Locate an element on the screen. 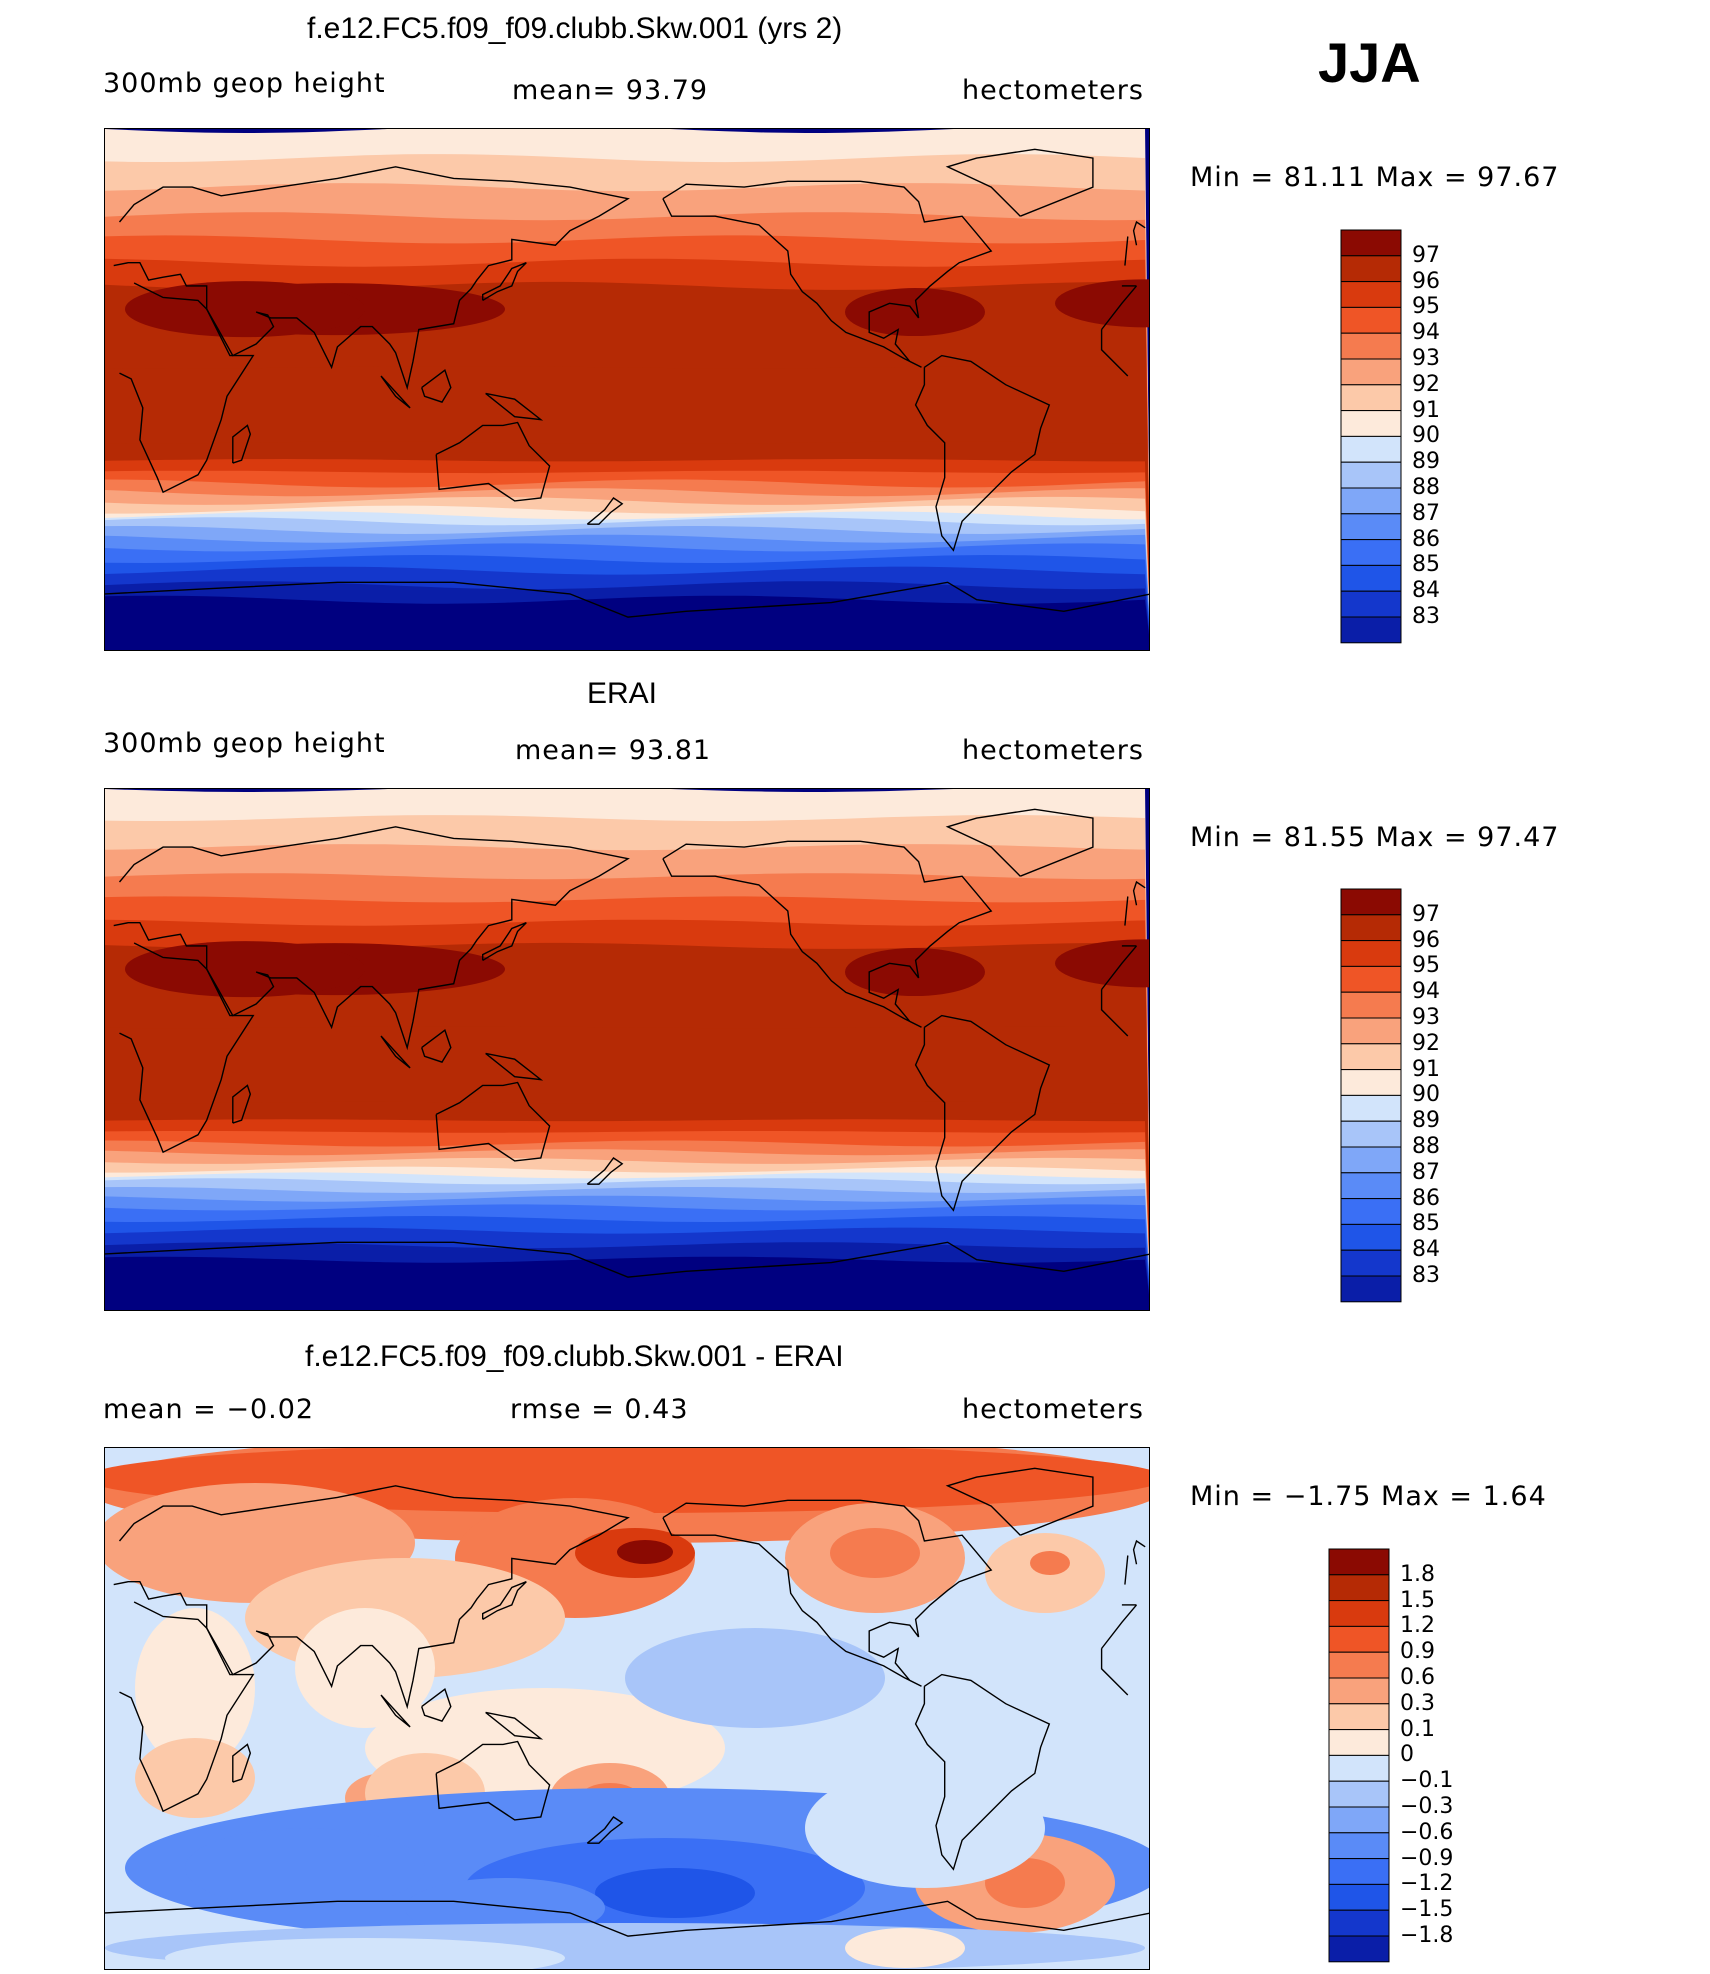 This screenshot has width=1710, height=1974. colorbar-tick-label: 1.2 is located at coordinates (1417, 1626).